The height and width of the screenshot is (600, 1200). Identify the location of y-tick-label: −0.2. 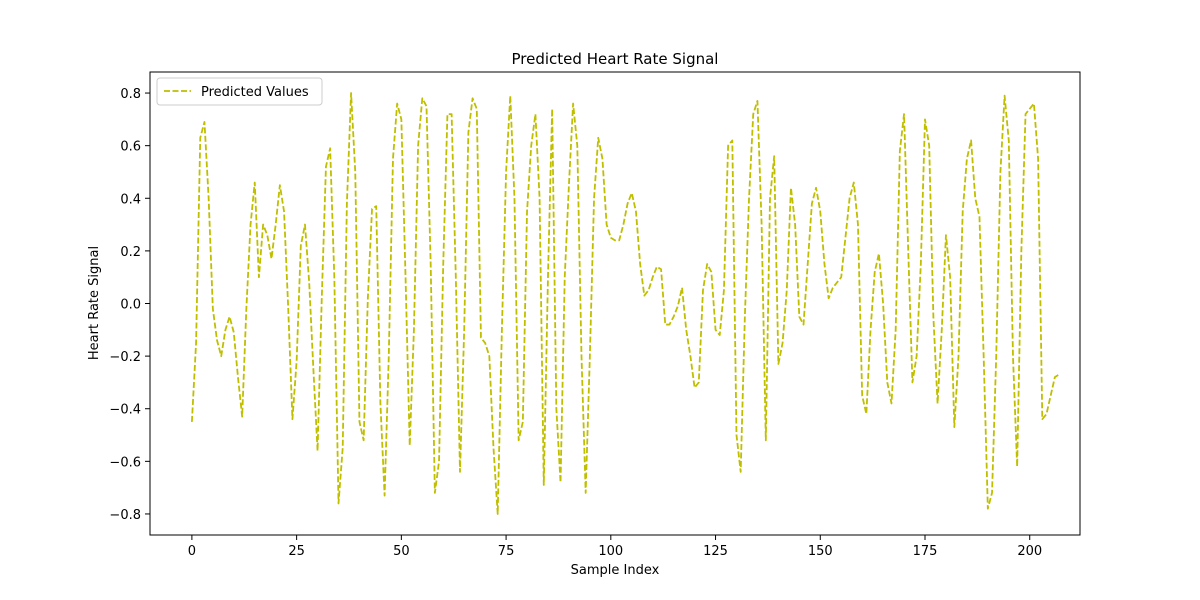
(125, 357).